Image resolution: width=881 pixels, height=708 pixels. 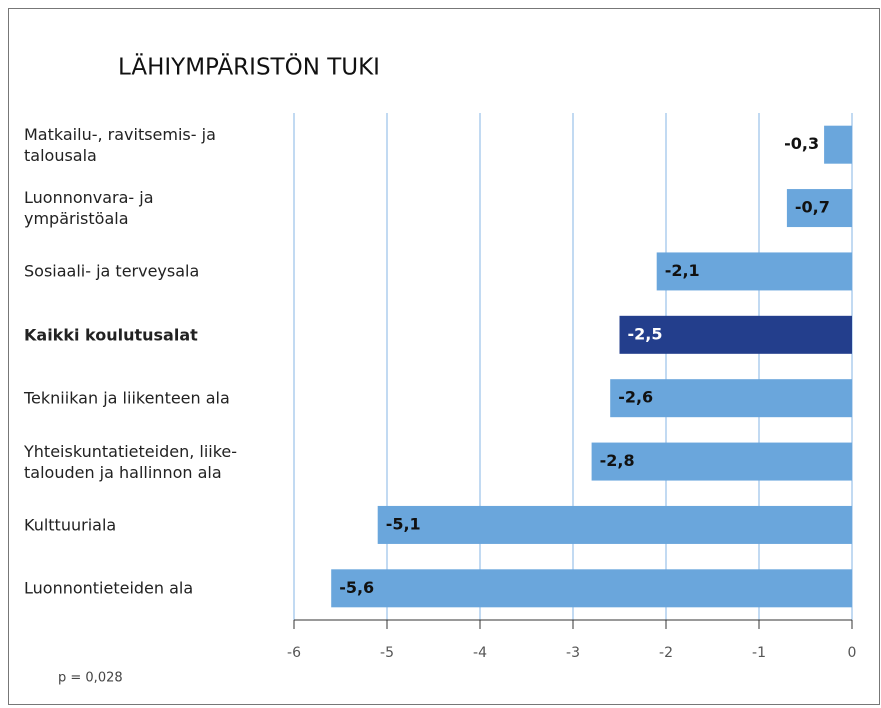 I want to click on x-tick-label: -4, so click(x=480, y=653).